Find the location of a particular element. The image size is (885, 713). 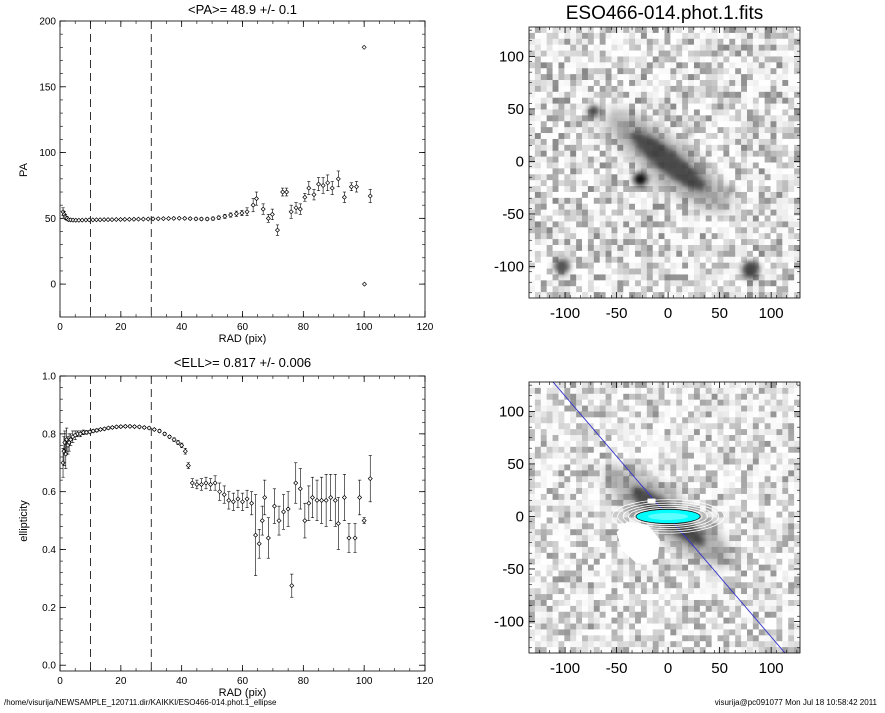

ell-point is located at coordinates (86, 432).